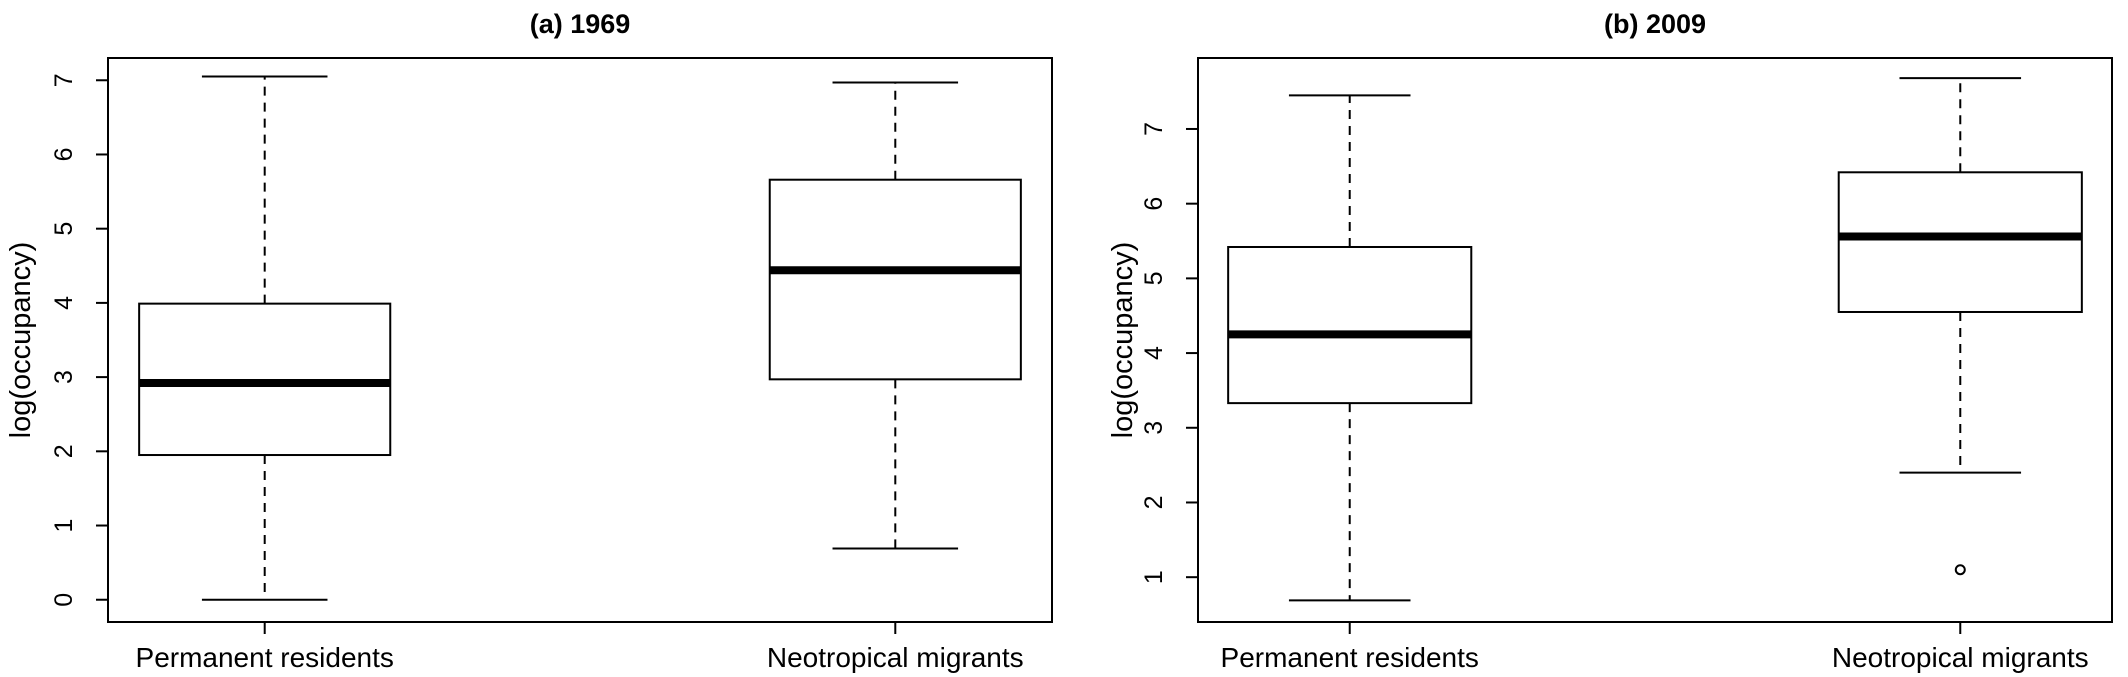 The height and width of the screenshot is (677, 2128). Describe the element at coordinates (64, 377) in the screenshot. I see `panel-1-y-tick-label-3: 3` at that location.